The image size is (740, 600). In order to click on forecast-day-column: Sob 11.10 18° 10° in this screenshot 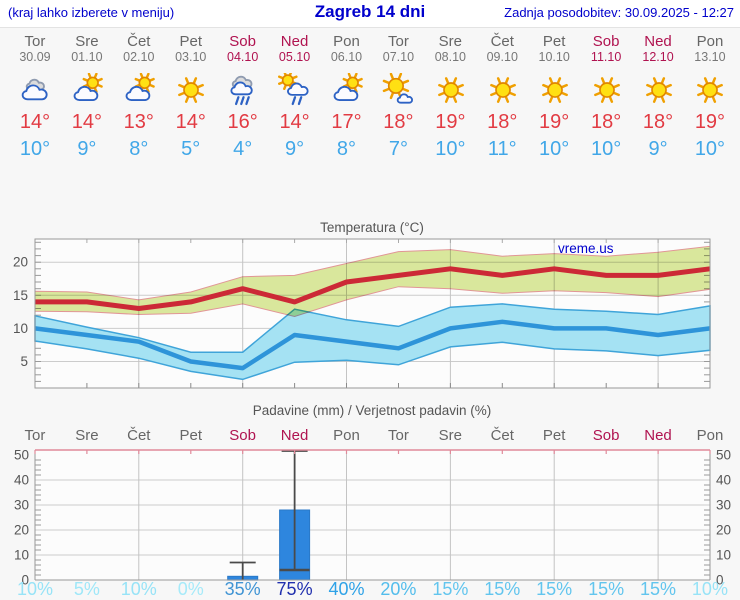, I will do `click(606, 98)`.